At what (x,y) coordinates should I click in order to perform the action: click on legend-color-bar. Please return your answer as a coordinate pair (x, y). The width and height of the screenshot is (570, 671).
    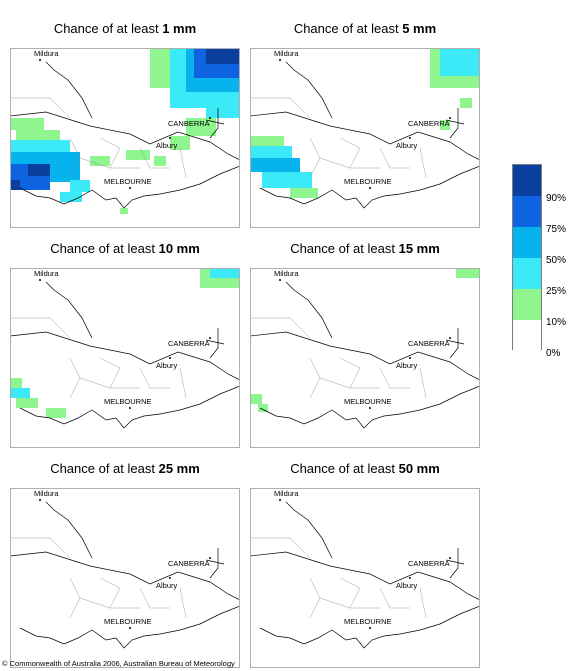
    Looking at the image, I should click on (527, 257).